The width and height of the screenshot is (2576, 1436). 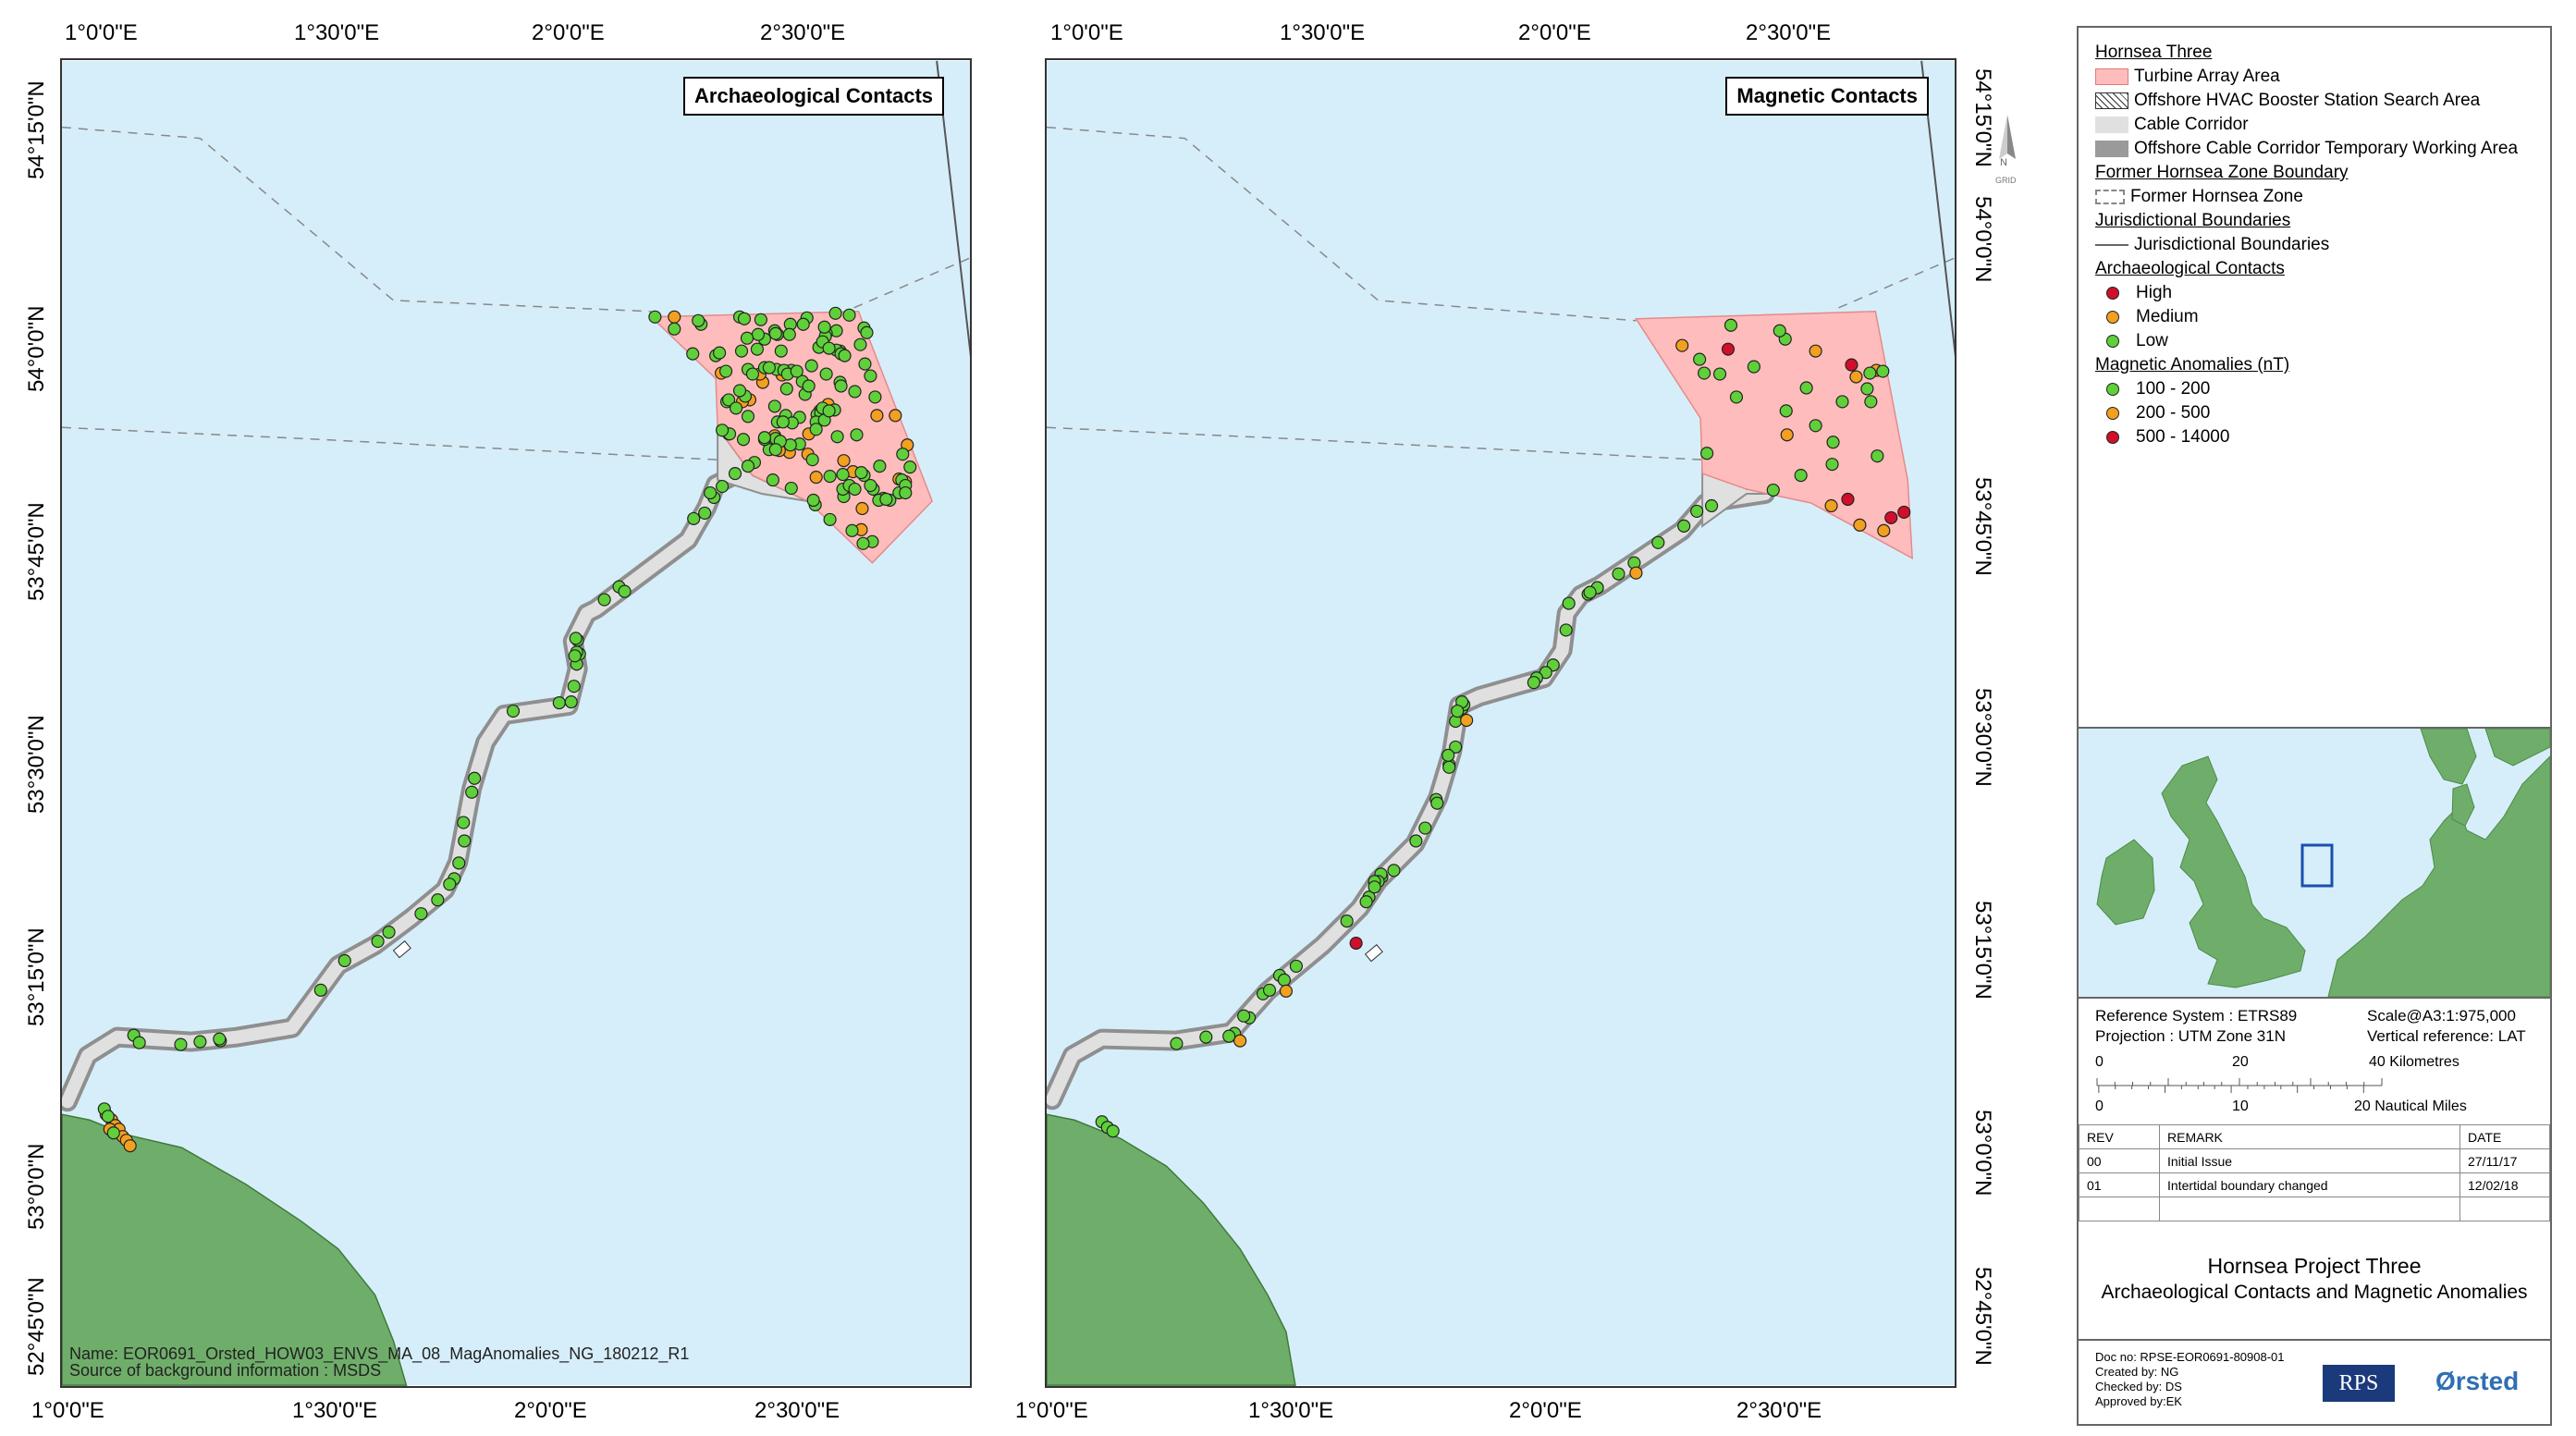 I want to click on zone-swatch, so click(x=2110, y=197).